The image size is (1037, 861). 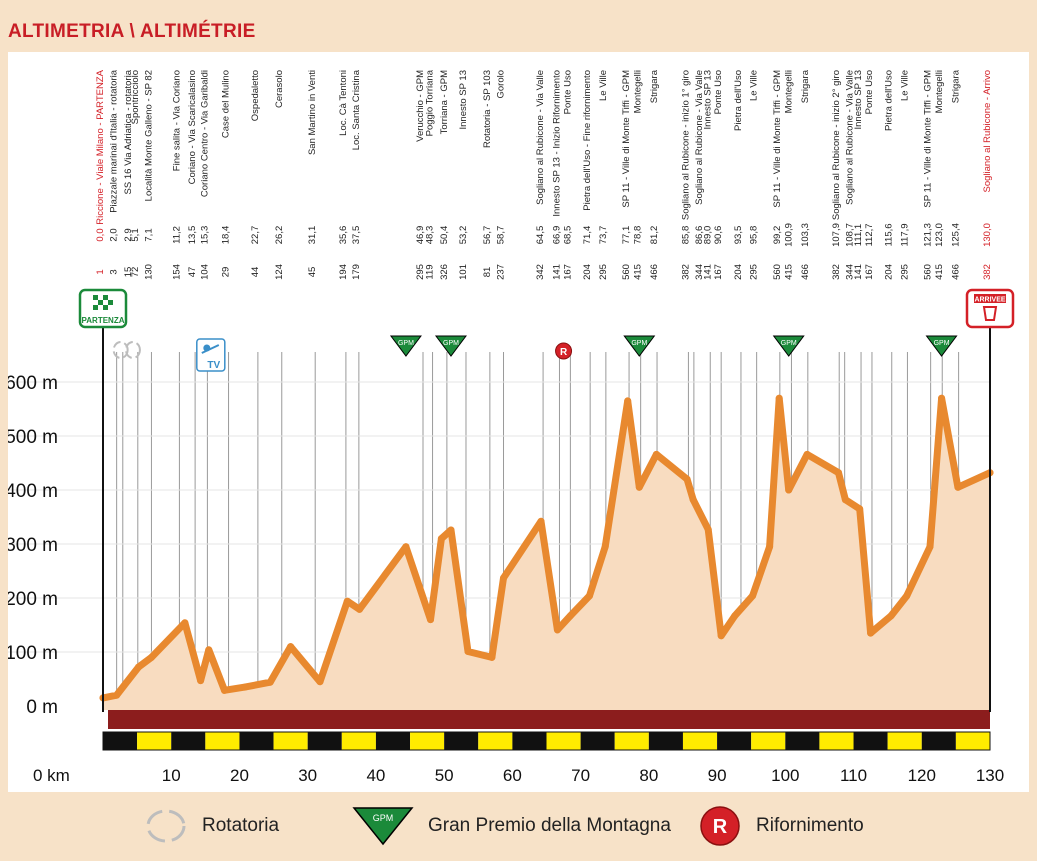 What do you see at coordinates (889, 234) in the screenshot?
I see `waypoint-km: 115,6` at bounding box center [889, 234].